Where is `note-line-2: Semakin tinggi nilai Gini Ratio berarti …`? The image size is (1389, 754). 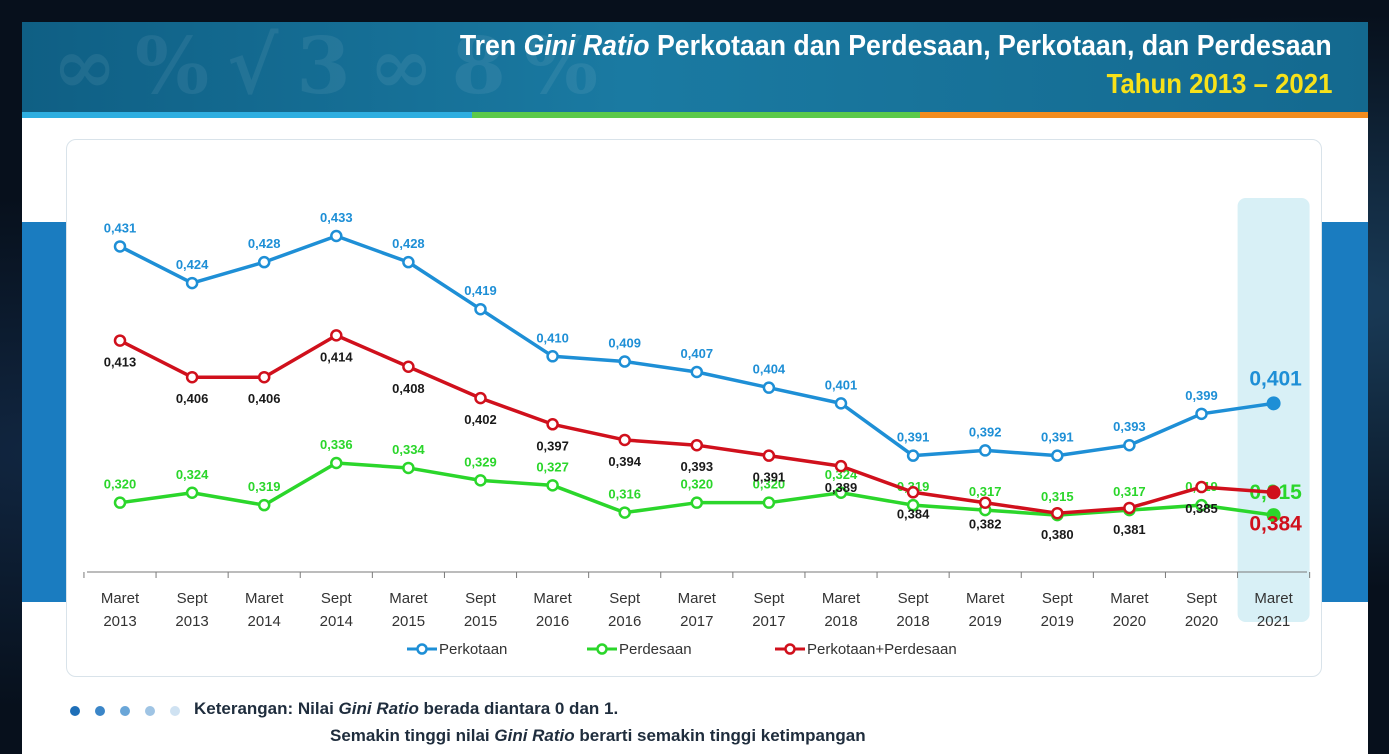 note-line-2: Semakin tinggi nilai Gini Ratio berarti … is located at coordinates (598, 735).